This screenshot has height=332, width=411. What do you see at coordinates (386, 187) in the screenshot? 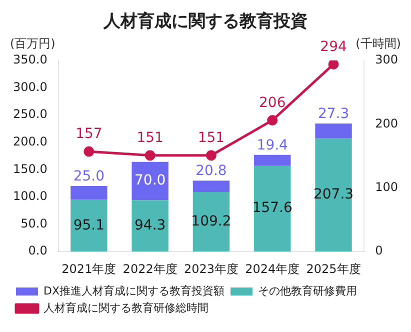
I see `y2-tick-label: 100` at bounding box center [386, 187].